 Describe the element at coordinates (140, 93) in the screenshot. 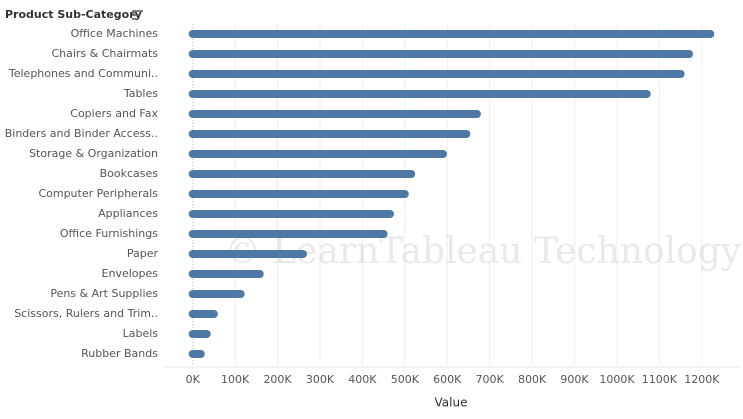

I see `y-tick-label: Tables` at that location.